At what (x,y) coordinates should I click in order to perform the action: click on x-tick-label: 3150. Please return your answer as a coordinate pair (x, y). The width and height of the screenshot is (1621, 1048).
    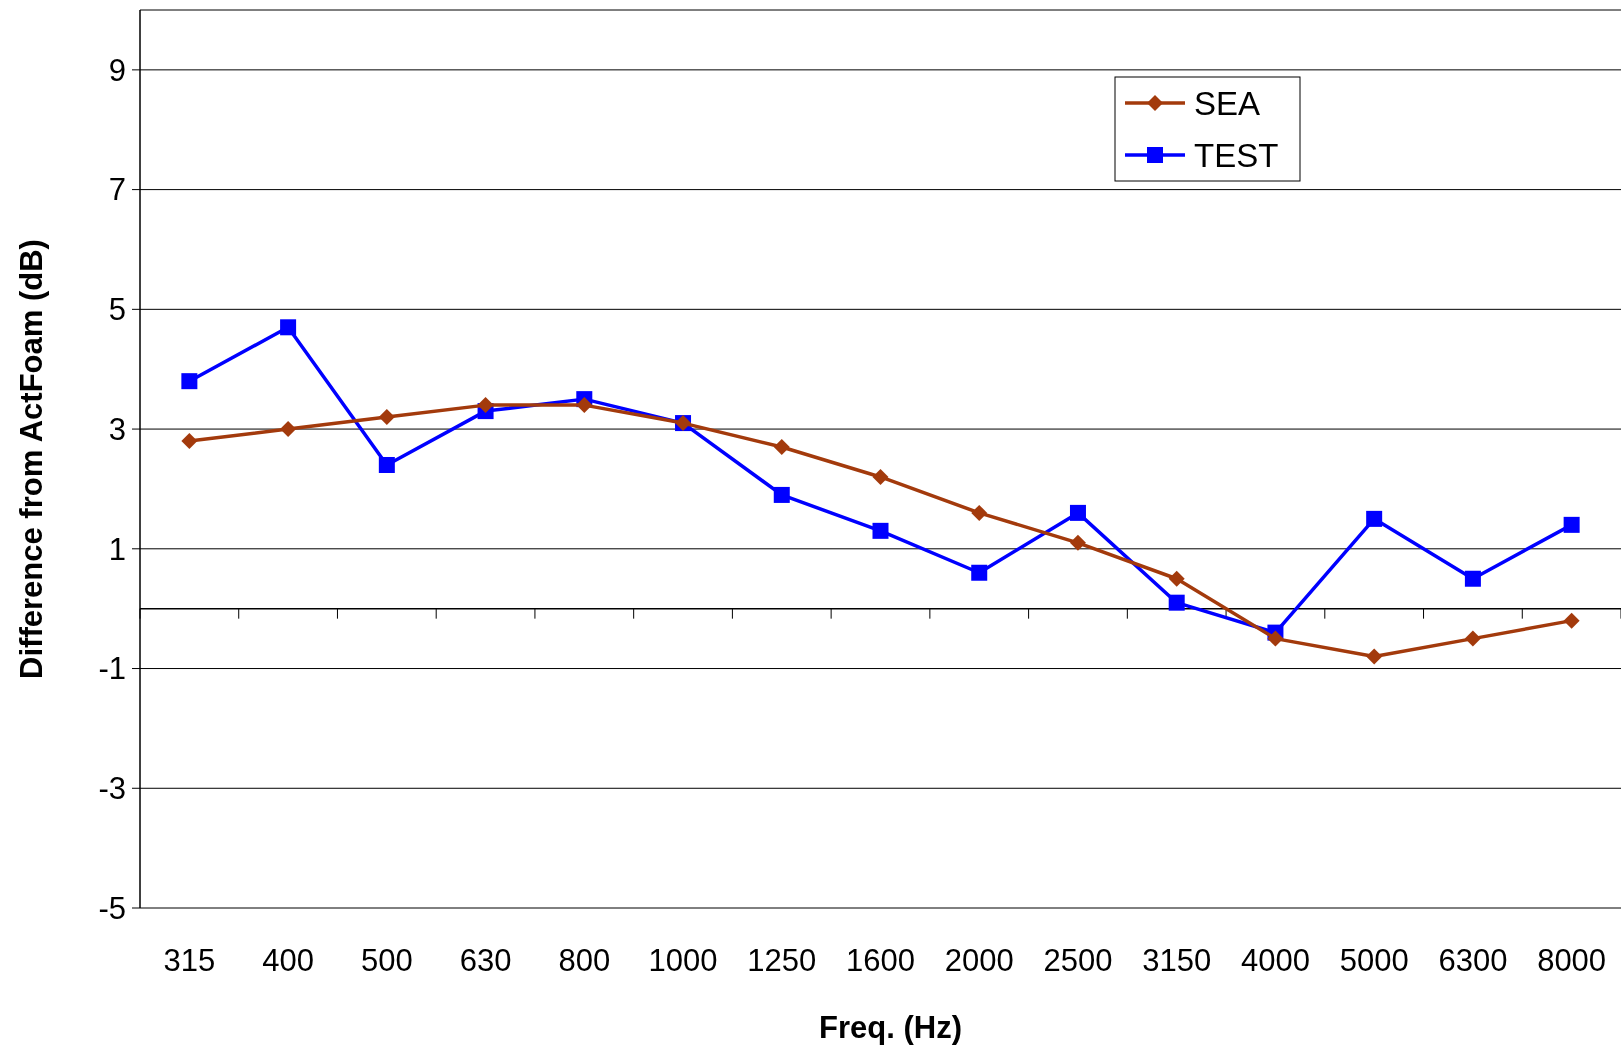
    Looking at the image, I should click on (1177, 960).